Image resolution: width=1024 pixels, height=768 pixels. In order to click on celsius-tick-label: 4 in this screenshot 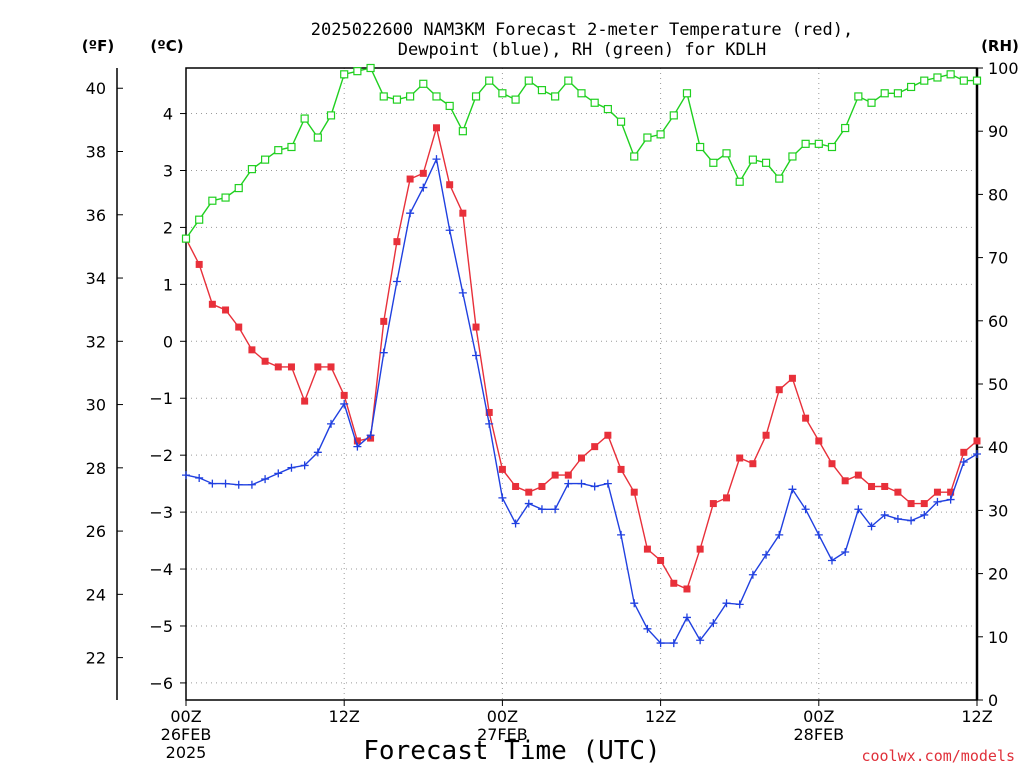, I will do `click(168, 114)`.